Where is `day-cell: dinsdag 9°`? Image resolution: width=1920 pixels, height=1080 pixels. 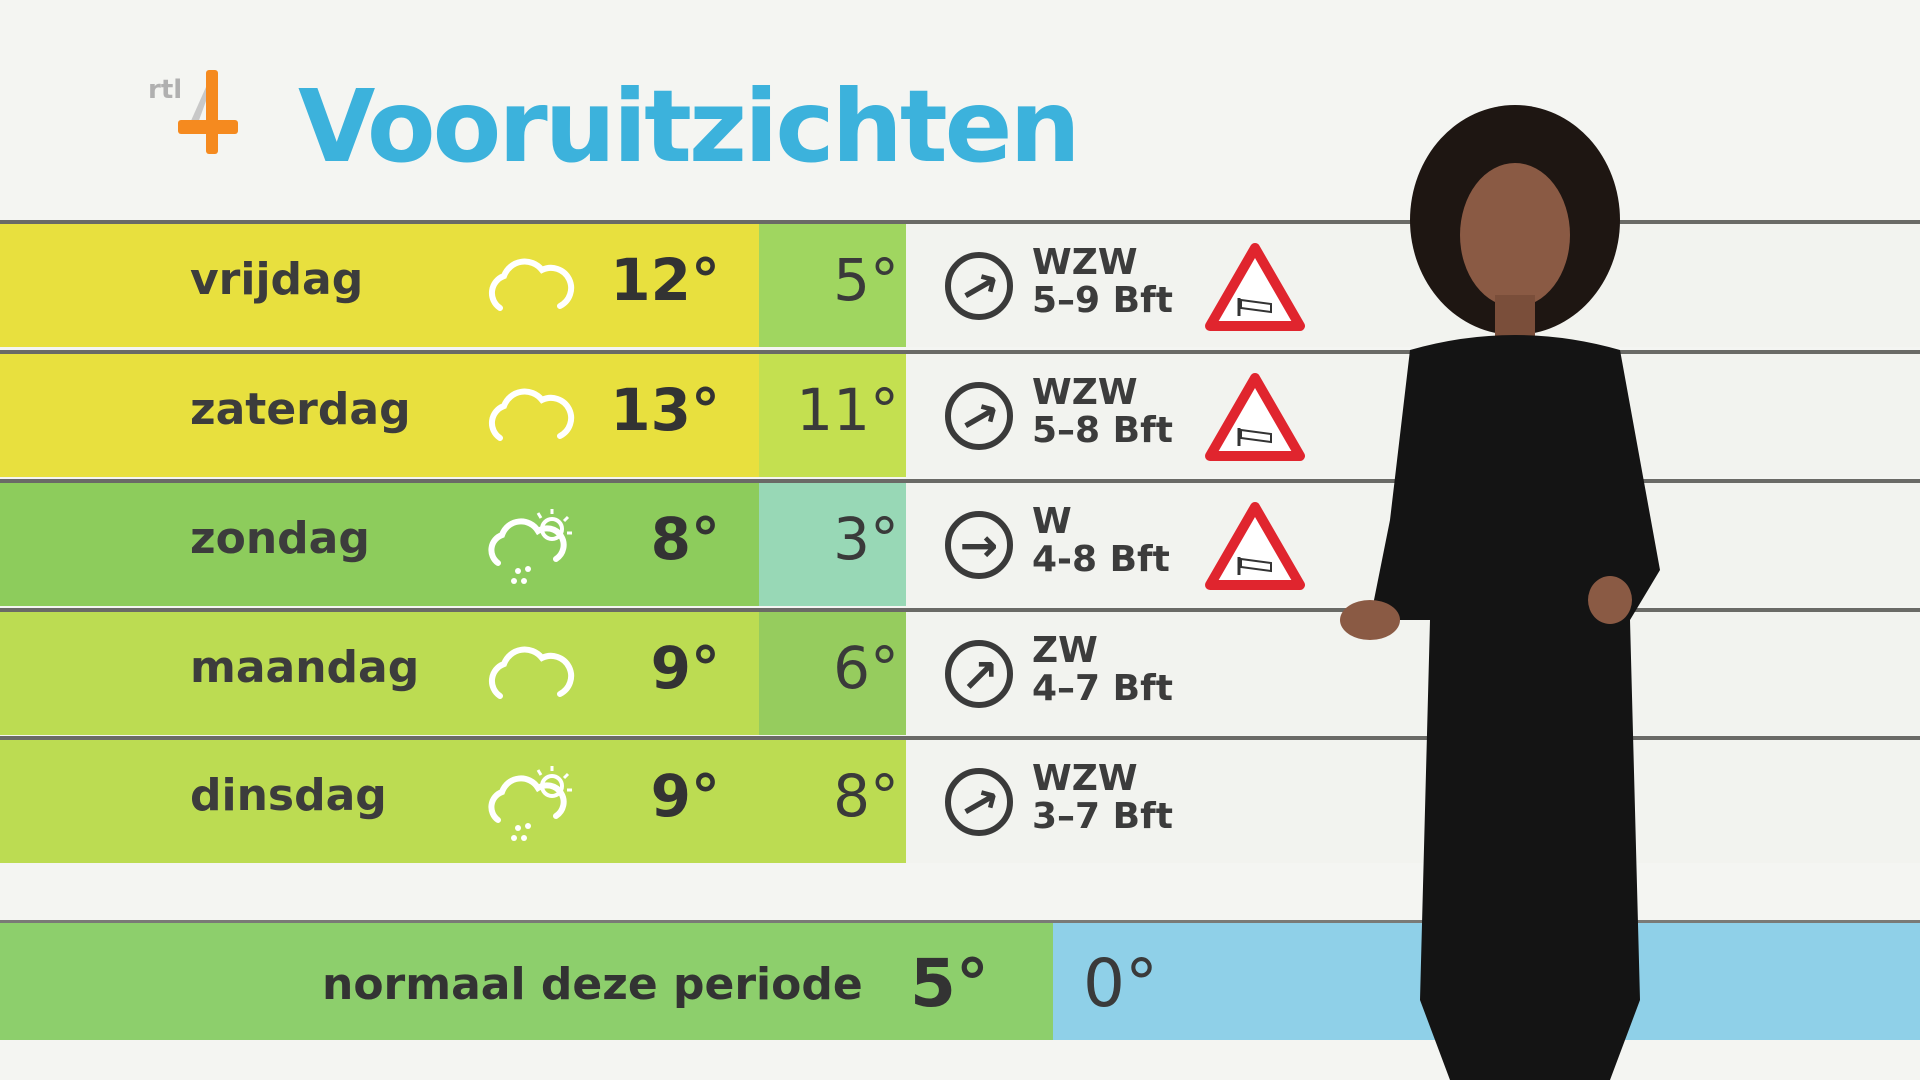
day-cell: dinsdag 9° is located at coordinates (379, 801).